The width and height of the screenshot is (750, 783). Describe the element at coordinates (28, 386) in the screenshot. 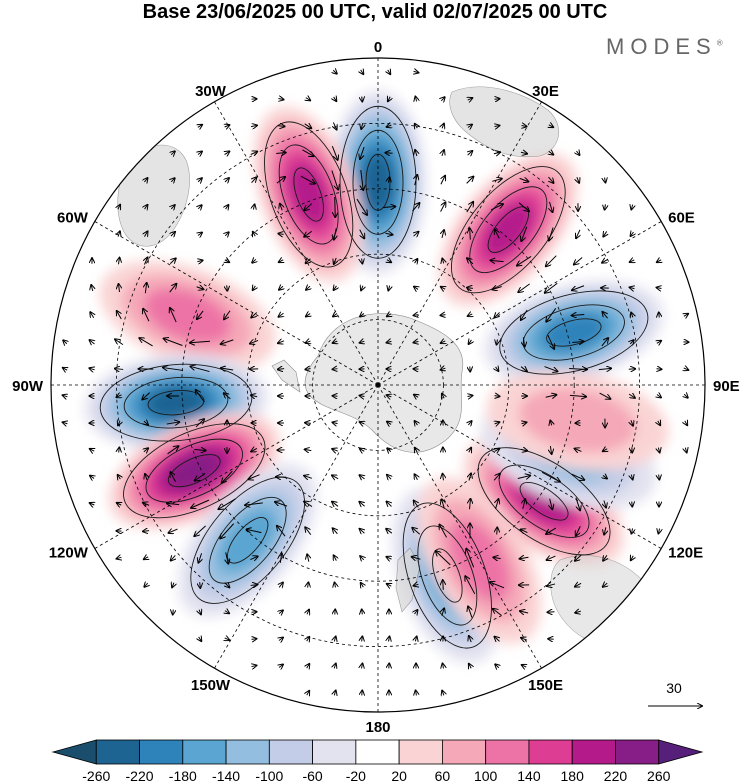

I see `longitude-label: 90W` at that location.